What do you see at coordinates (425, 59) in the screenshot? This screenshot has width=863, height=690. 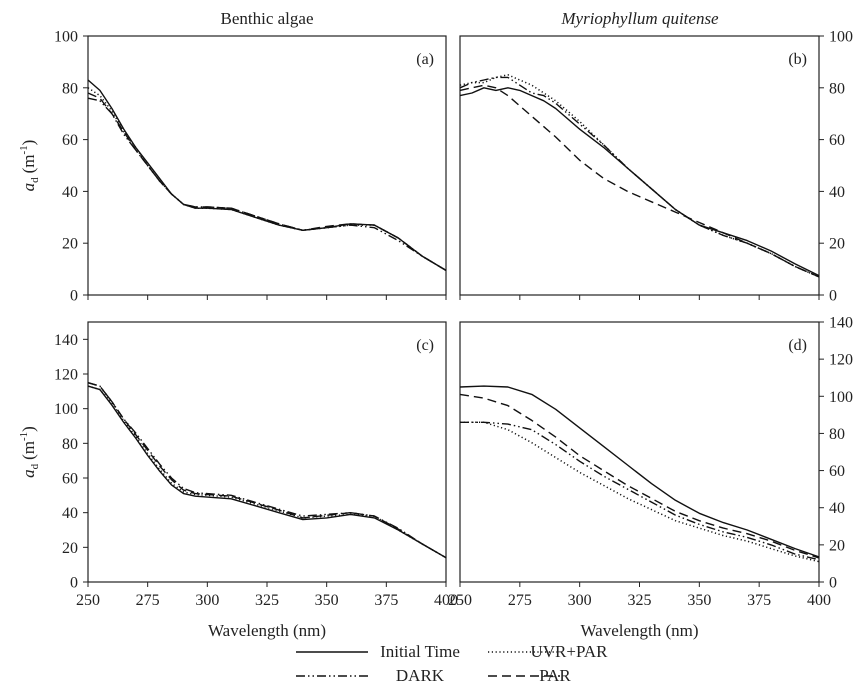 I see `panel-label: (a)` at bounding box center [425, 59].